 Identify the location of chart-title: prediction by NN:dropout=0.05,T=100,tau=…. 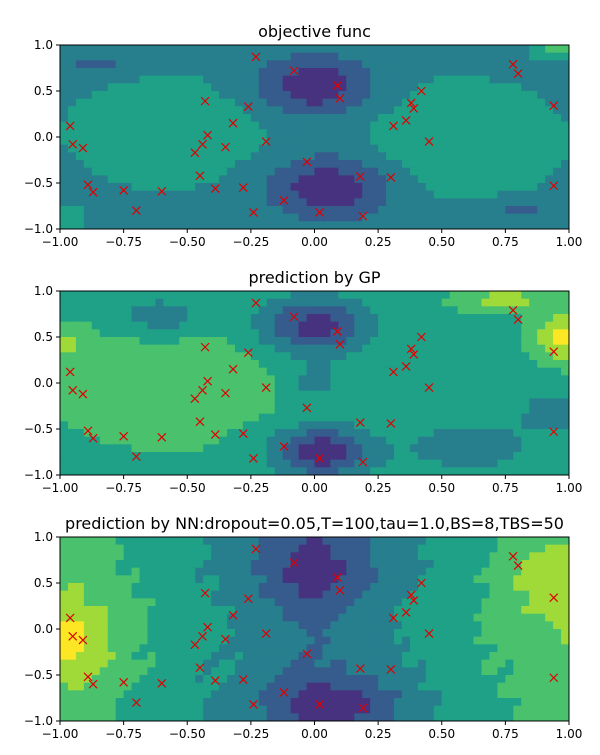
(314, 523).